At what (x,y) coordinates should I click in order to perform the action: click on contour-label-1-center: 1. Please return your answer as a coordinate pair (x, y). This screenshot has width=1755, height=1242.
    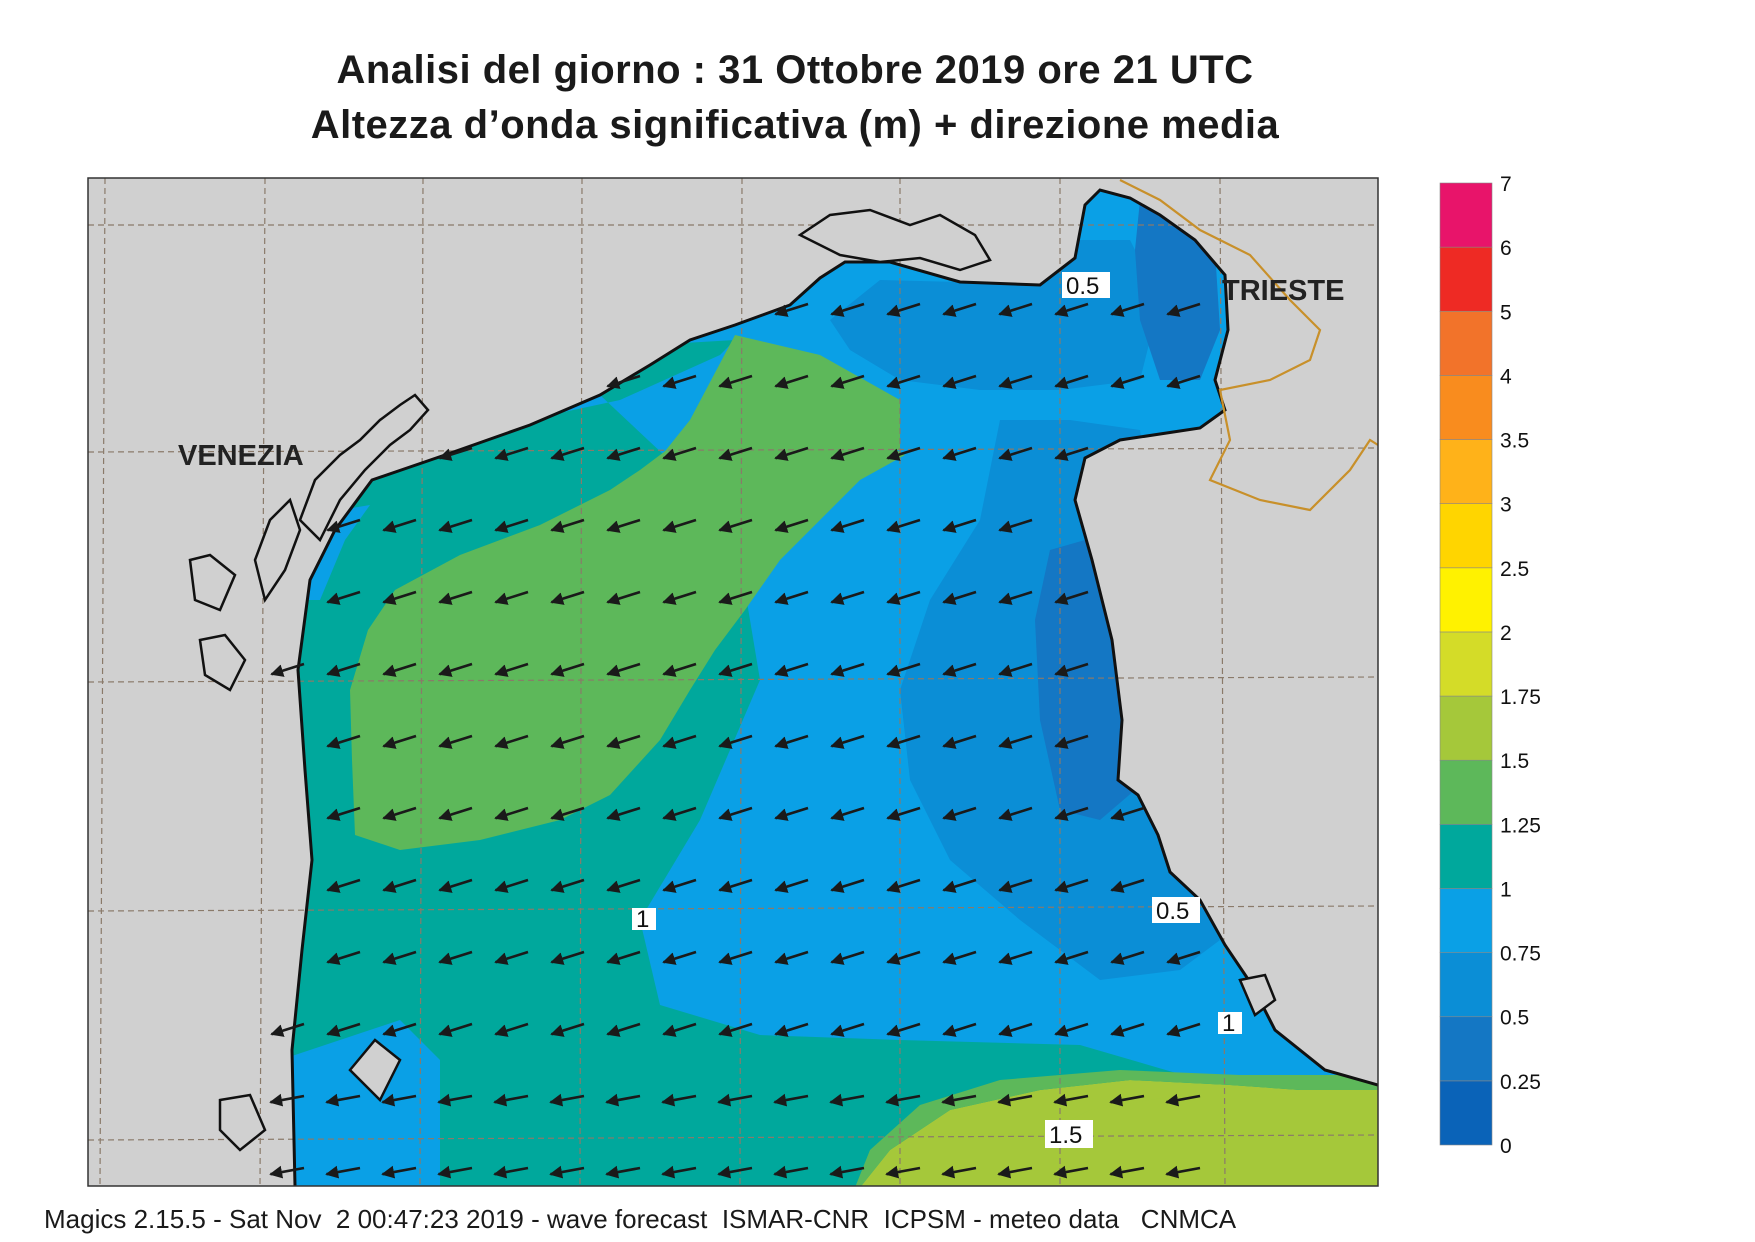
    Looking at the image, I should click on (644, 919).